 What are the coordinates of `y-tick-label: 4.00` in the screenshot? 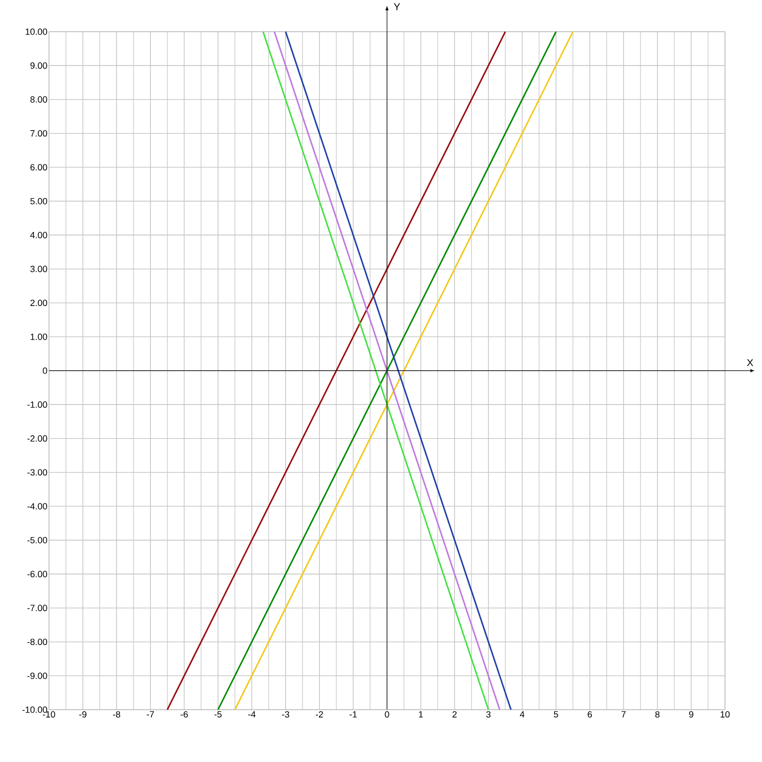 It's located at (39, 235).